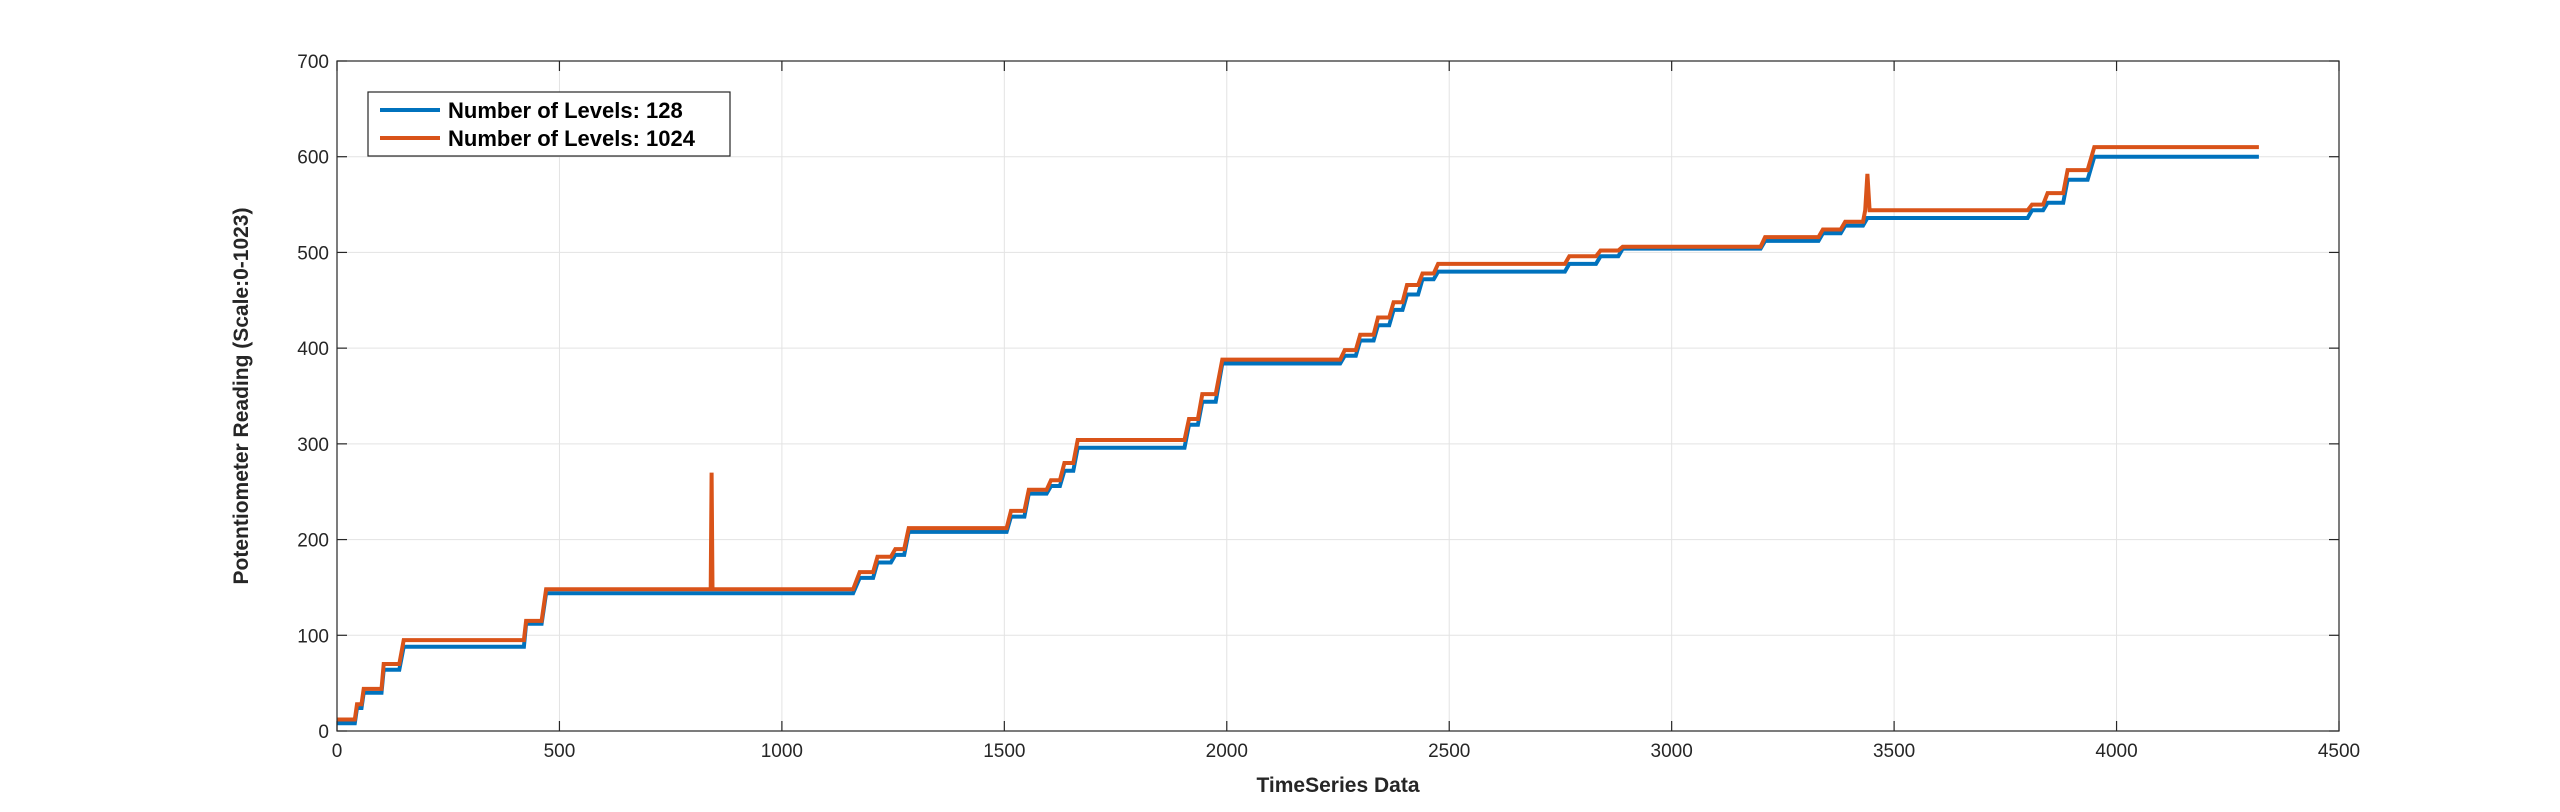 The width and height of the screenshot is (2560, 812). I want to click on legend-box, so click(549, 124).